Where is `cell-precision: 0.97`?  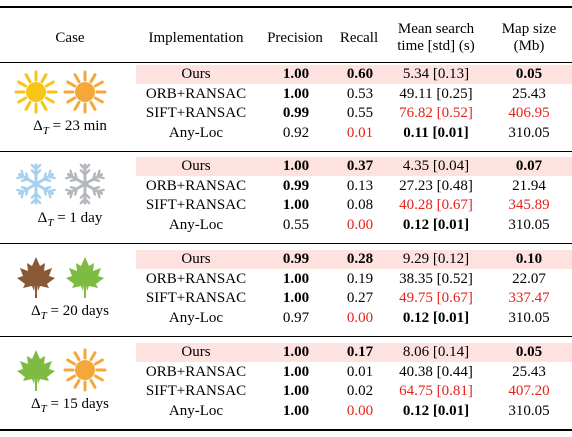
cell-precision: 0.97 is located at coordinates (296, 317).